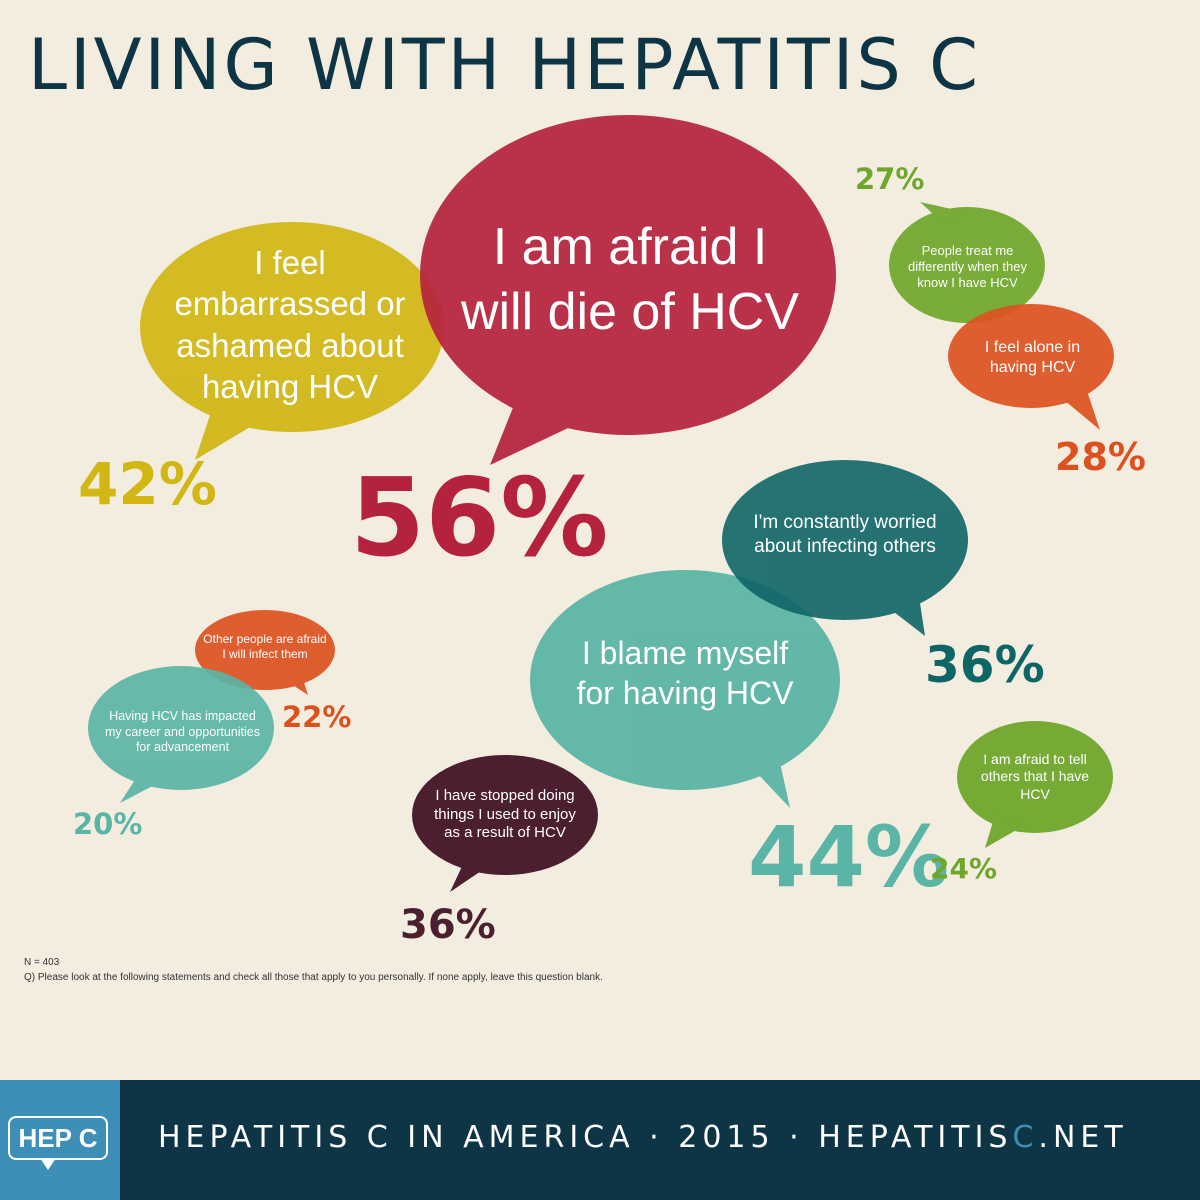 The height and width of the screenshot is (1200, 1200). I want to click on footer-caption-c: C, so click(1025, 1137).